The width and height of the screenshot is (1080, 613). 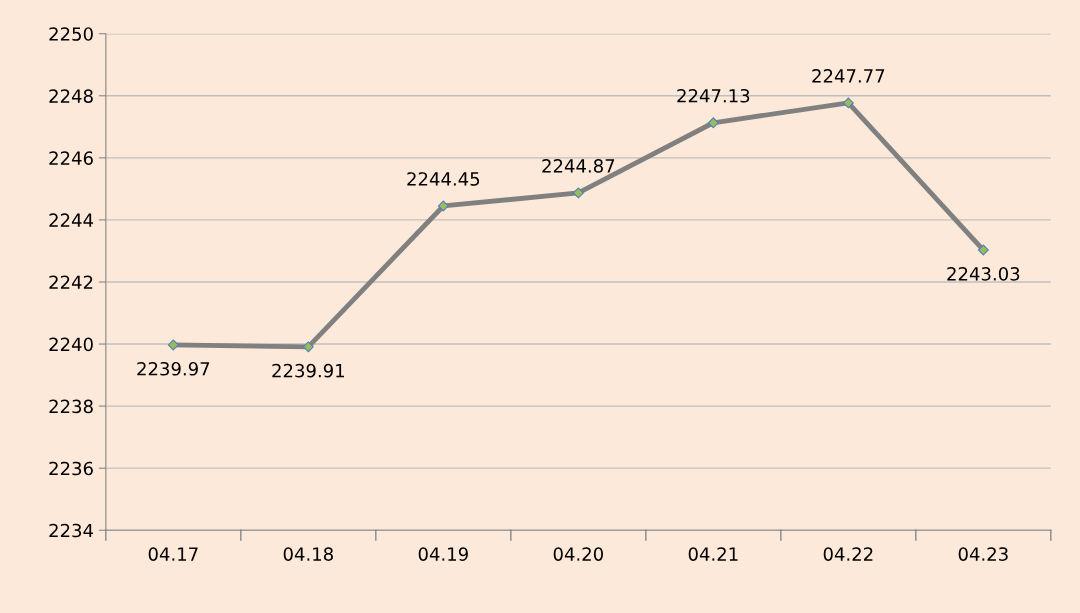 What do you see at coordinates (578, 166) in the screenshot?
I see `data-label: 2244.87` at bounding box center [578, 166].